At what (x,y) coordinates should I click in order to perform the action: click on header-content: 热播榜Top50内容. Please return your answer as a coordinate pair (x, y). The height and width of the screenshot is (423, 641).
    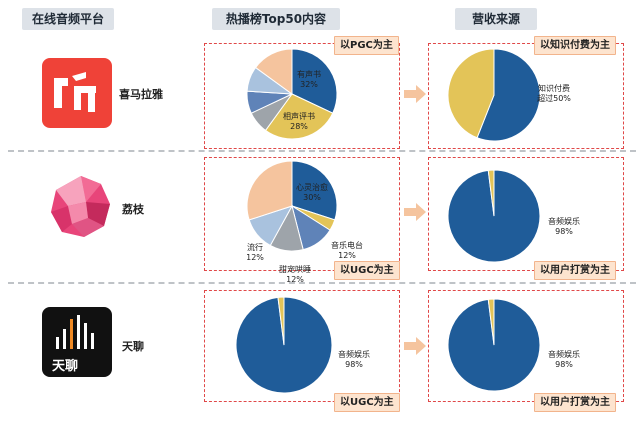
    Looking at the image, I should click on (276, 19).